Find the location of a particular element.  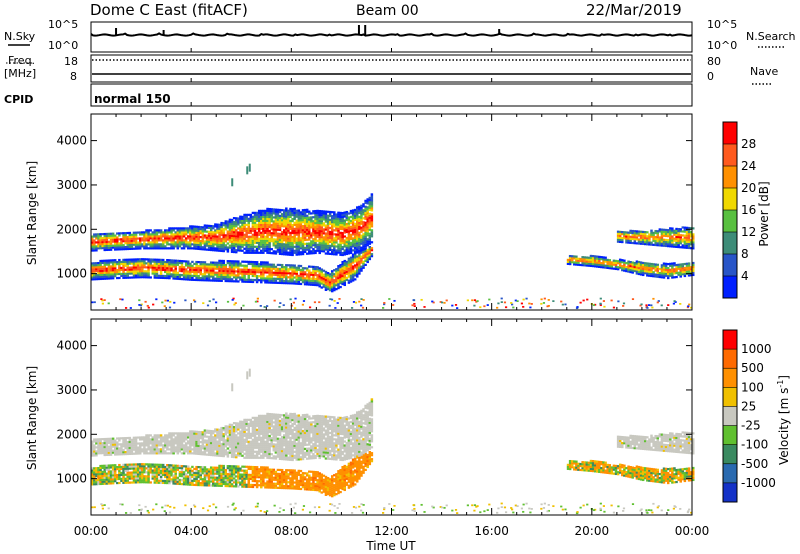

colorbar-tick-label: 4 is located at coordinates (745, 276).